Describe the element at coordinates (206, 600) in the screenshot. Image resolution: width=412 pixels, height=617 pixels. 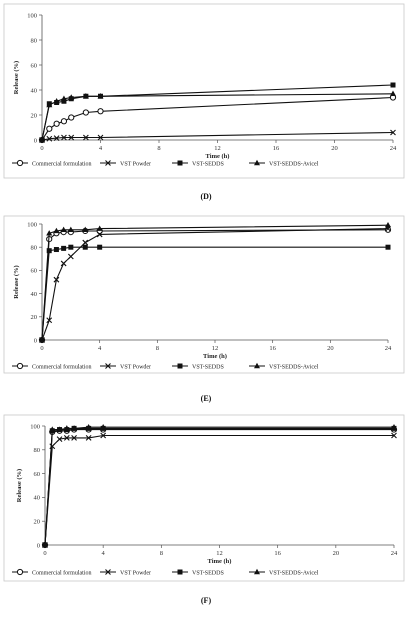
I see `panel-caption: (F)` at that location.